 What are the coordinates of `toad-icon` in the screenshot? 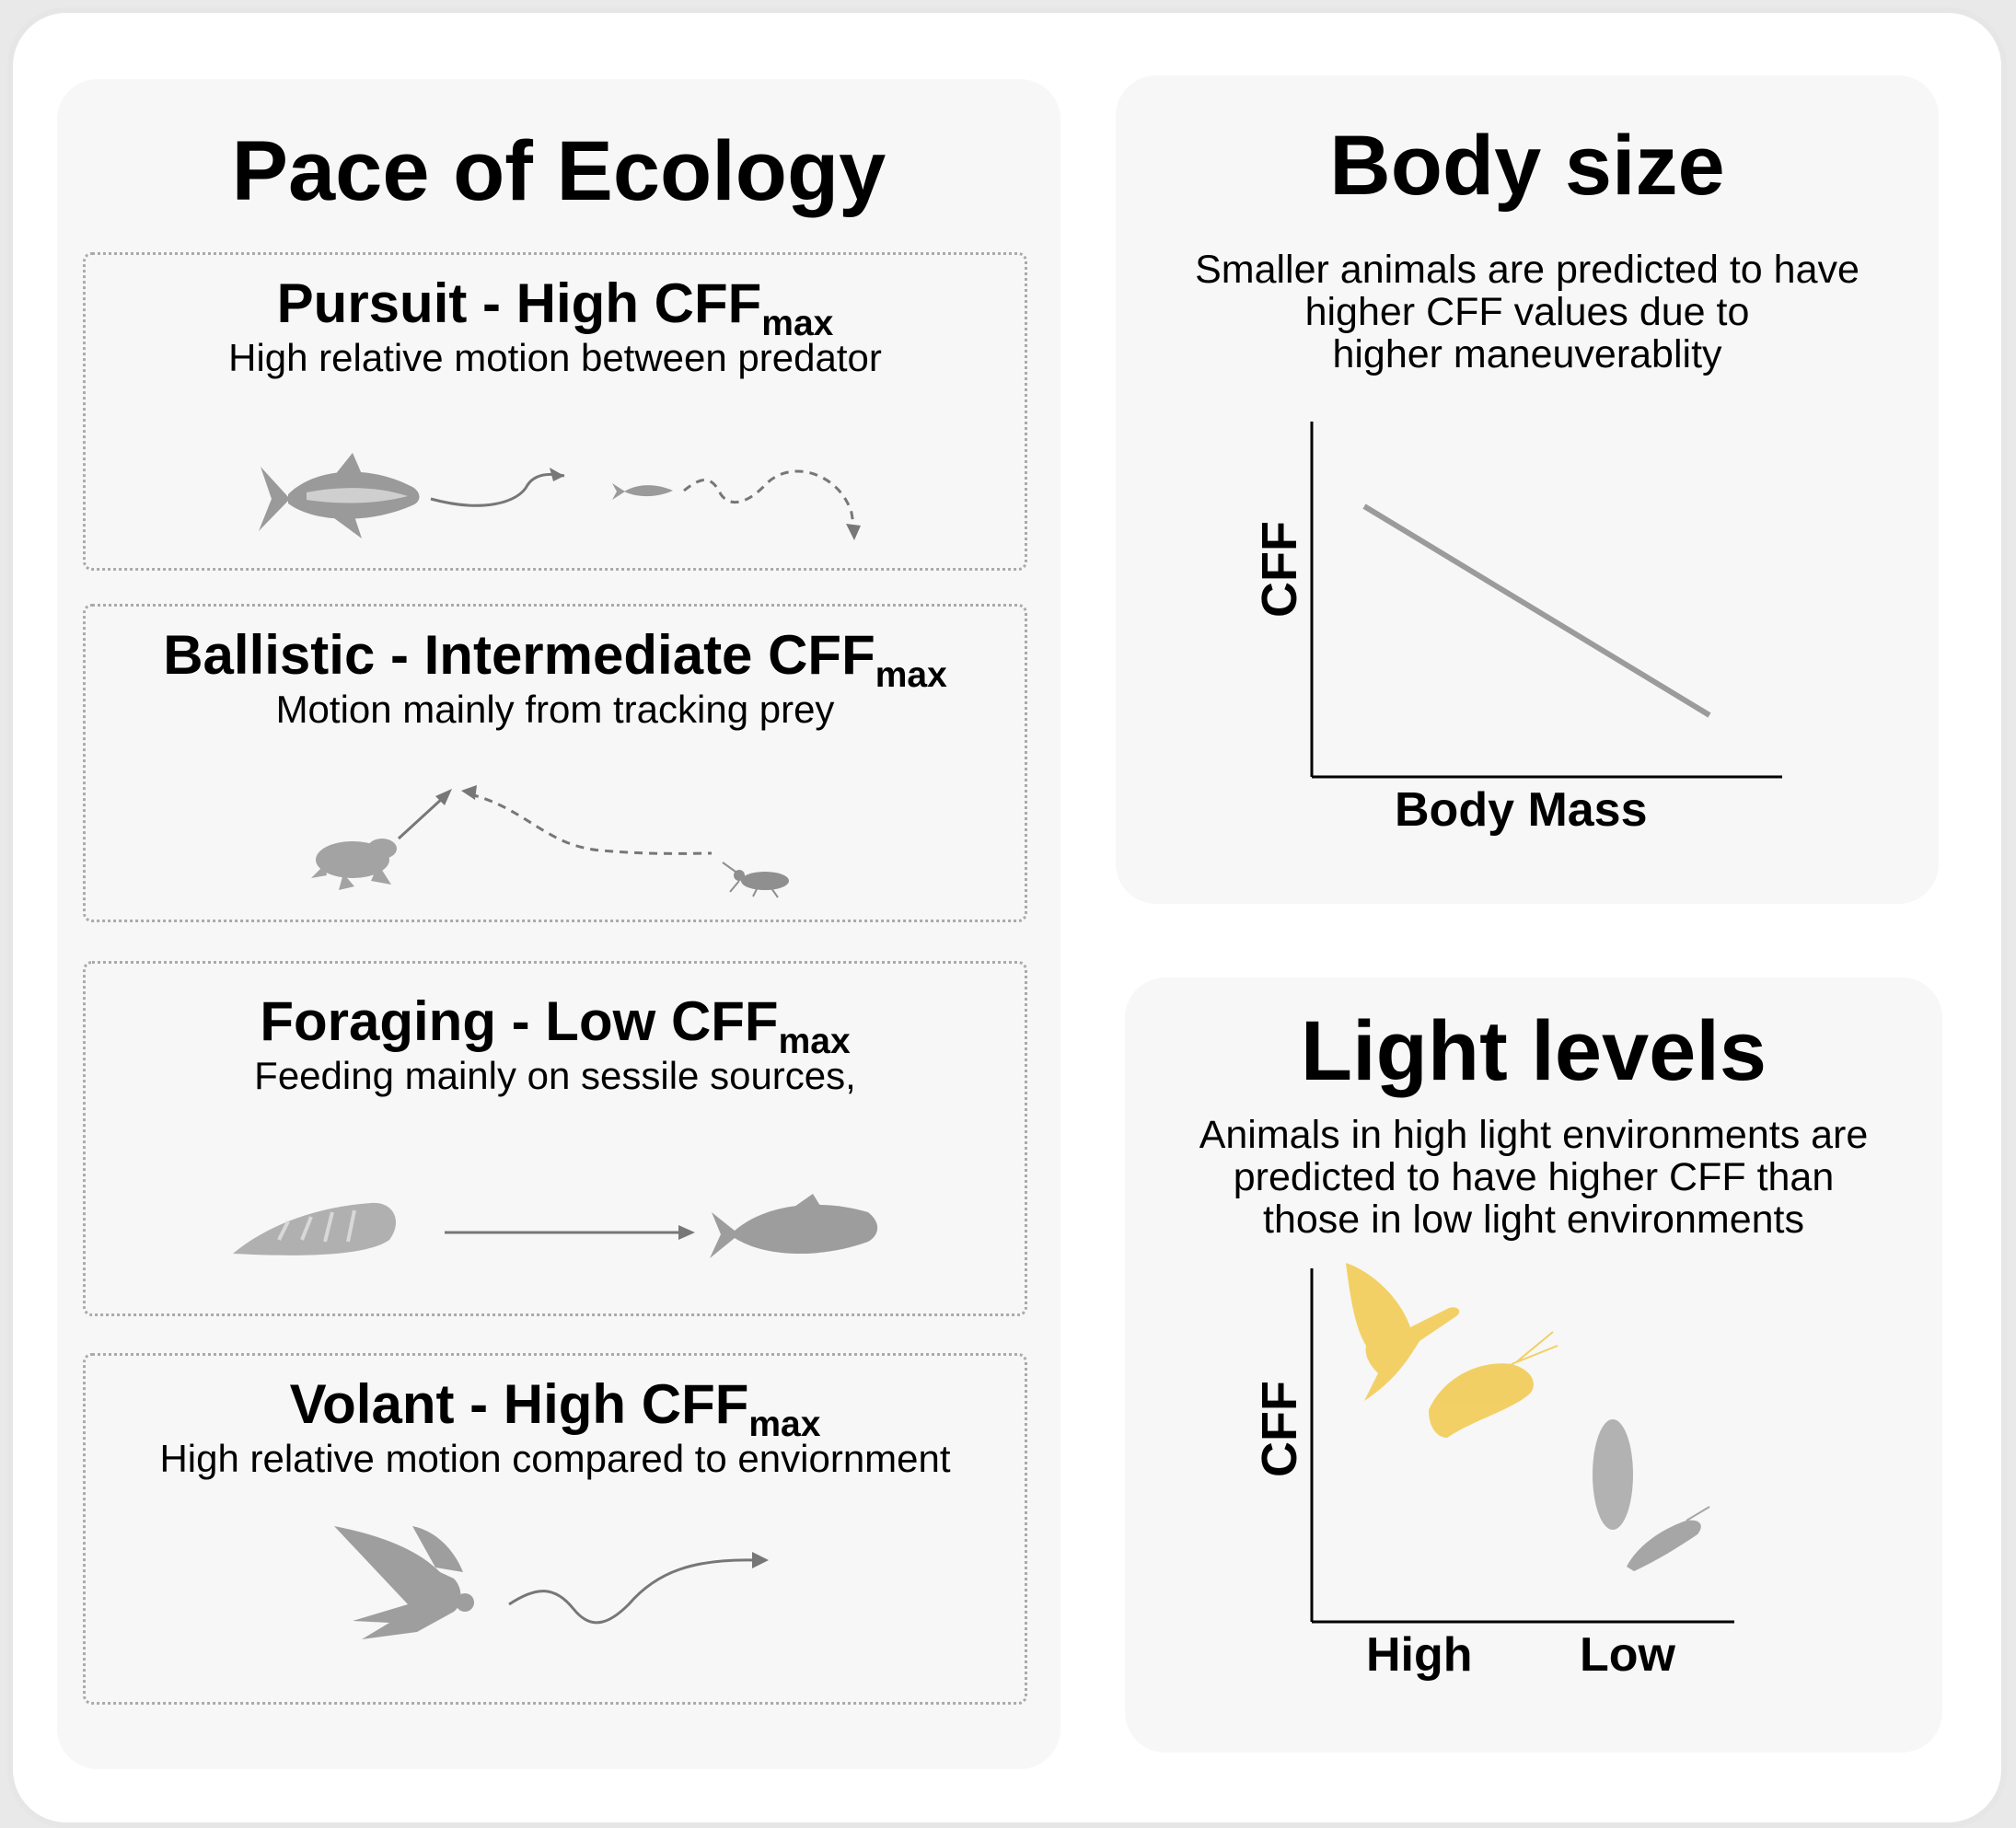 It's located at (354, 864).